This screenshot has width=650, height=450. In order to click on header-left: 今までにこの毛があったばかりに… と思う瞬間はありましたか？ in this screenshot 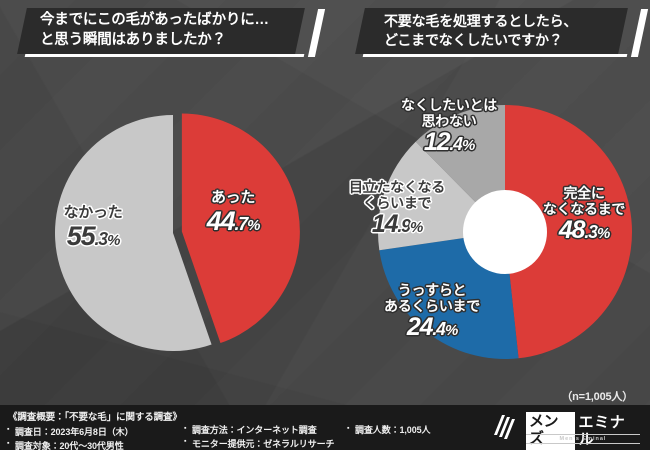, I will do `click(171, 33)`.